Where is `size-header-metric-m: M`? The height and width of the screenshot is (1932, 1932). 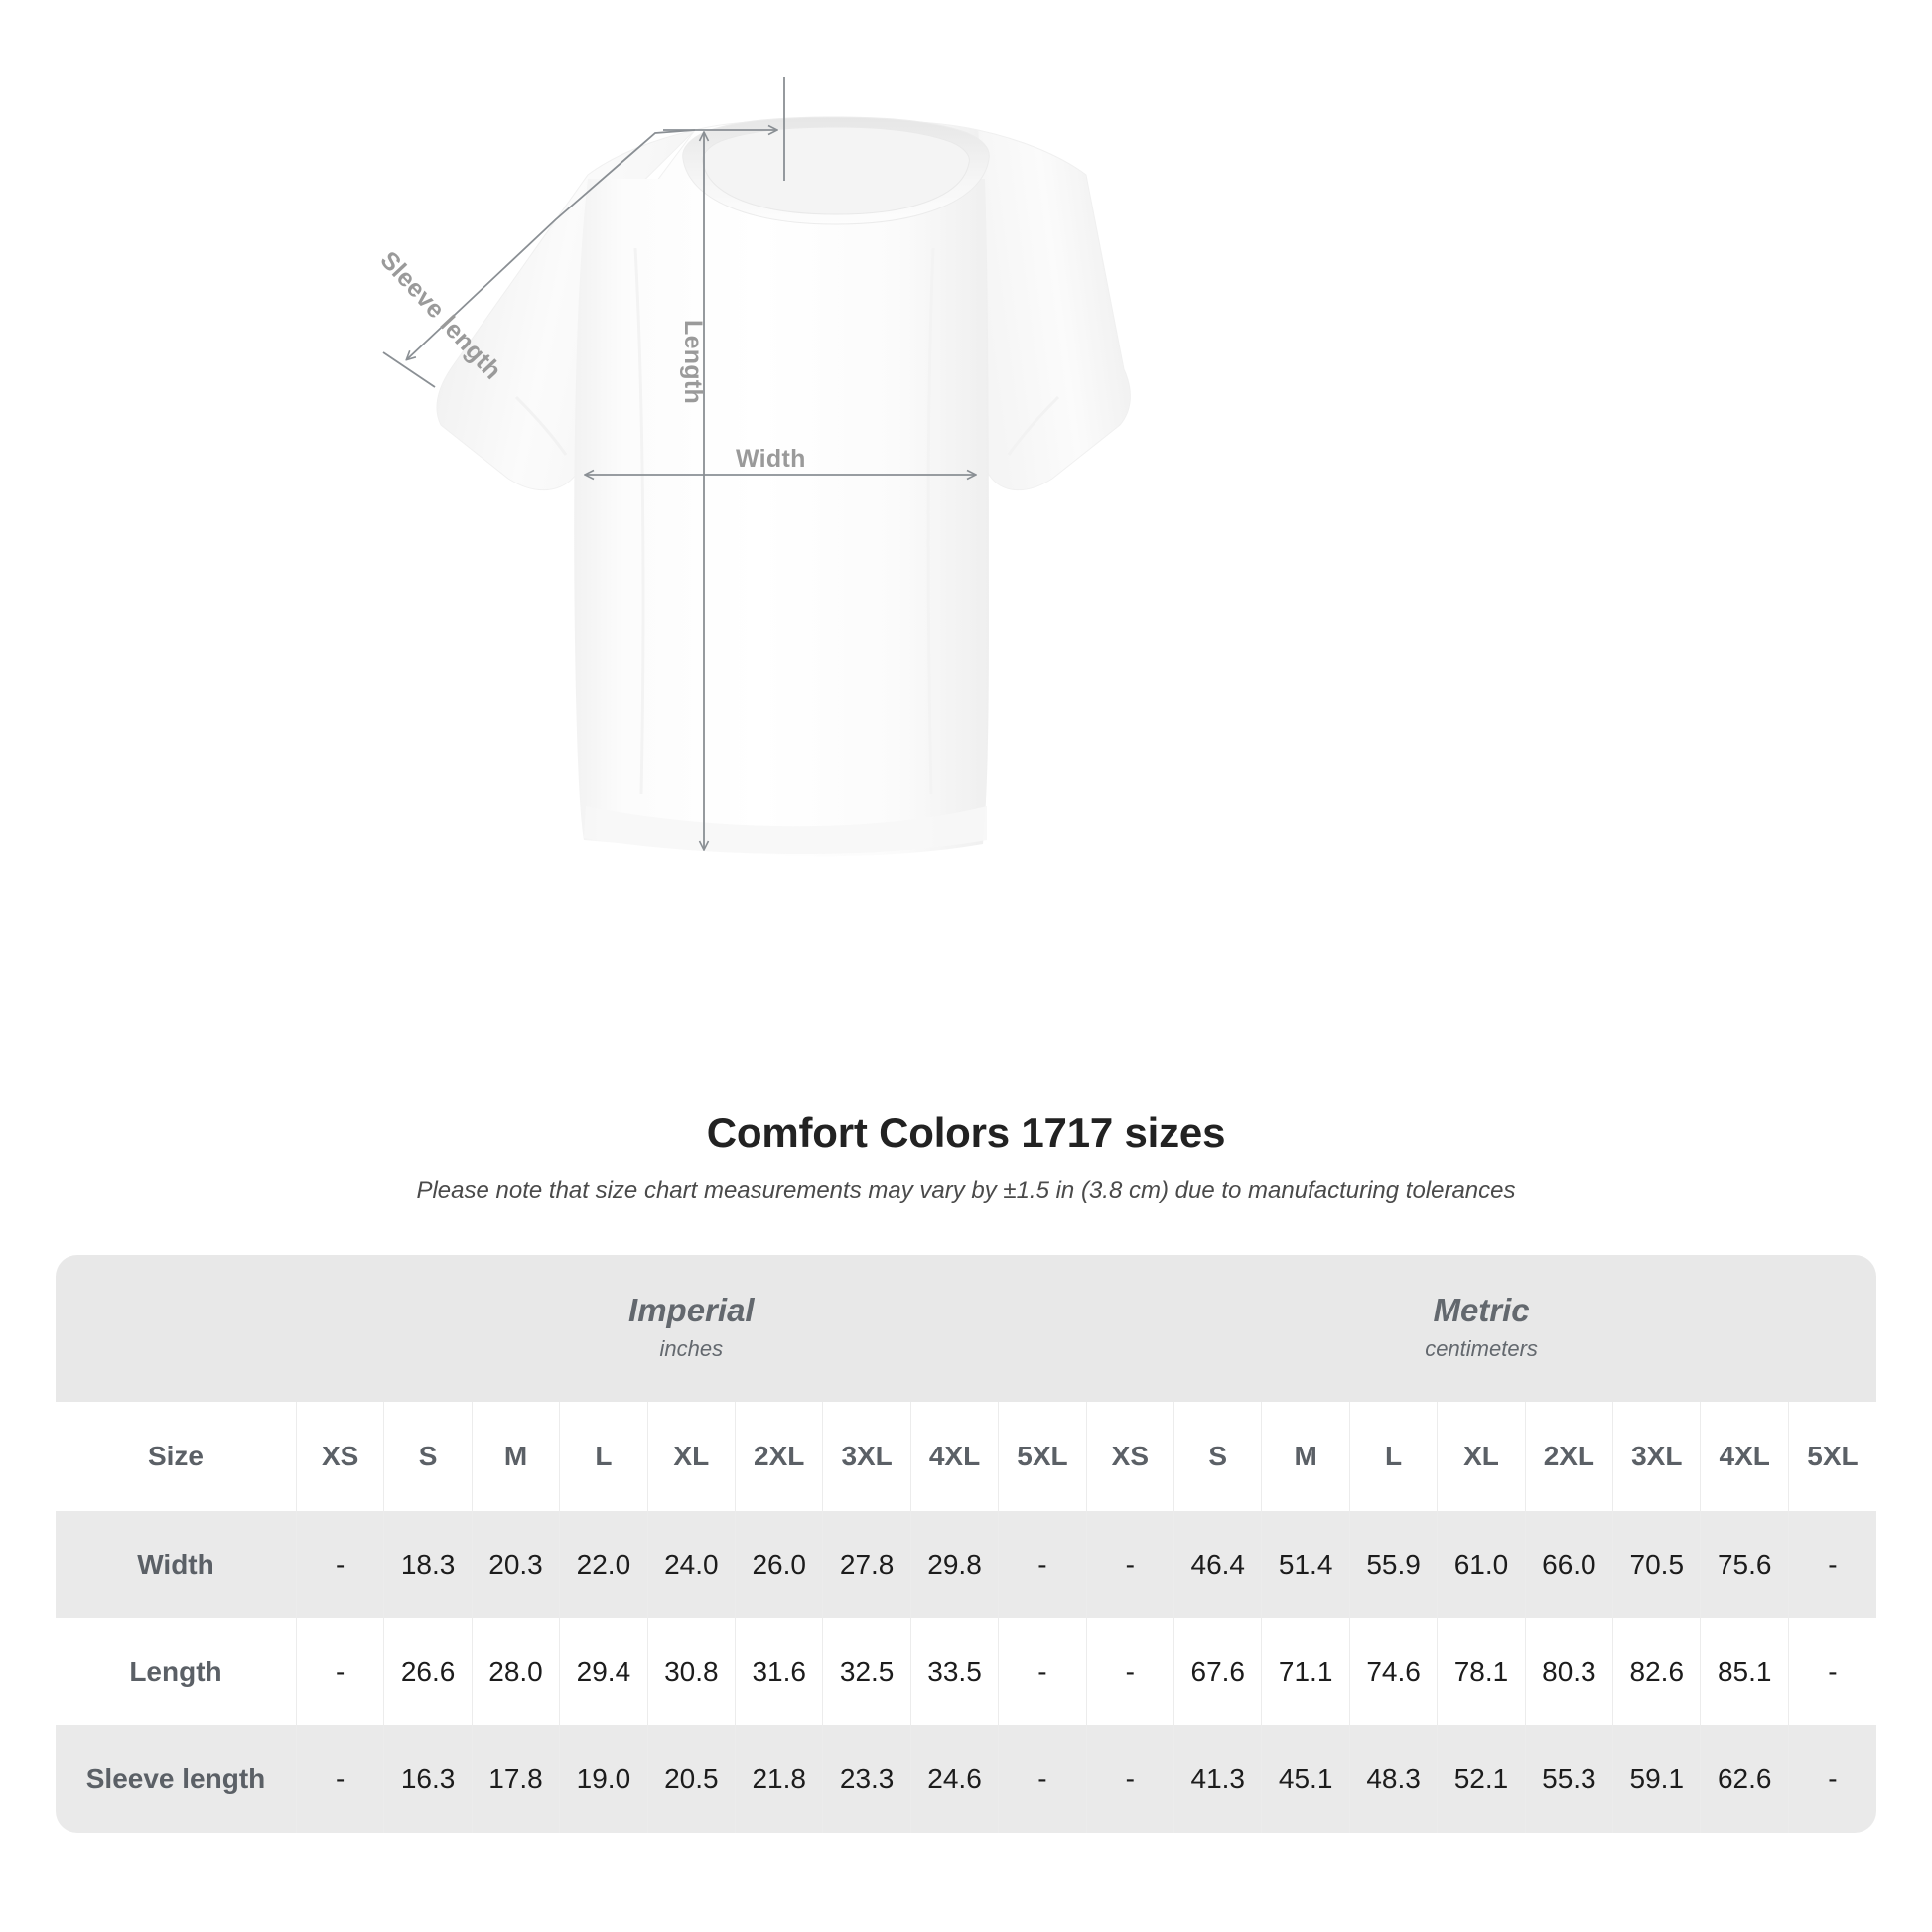 size-header-metric-m: M is located at coordinates (1305, 1456).